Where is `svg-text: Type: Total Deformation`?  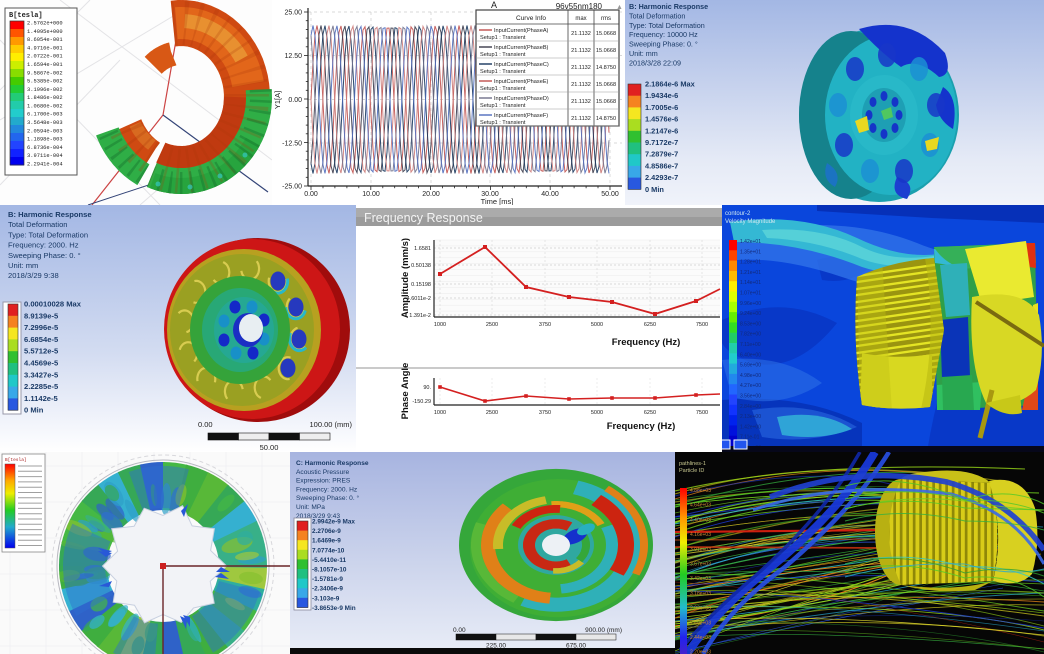
svg-text: Type: Total Deformation is located at coordinates (667, 25).